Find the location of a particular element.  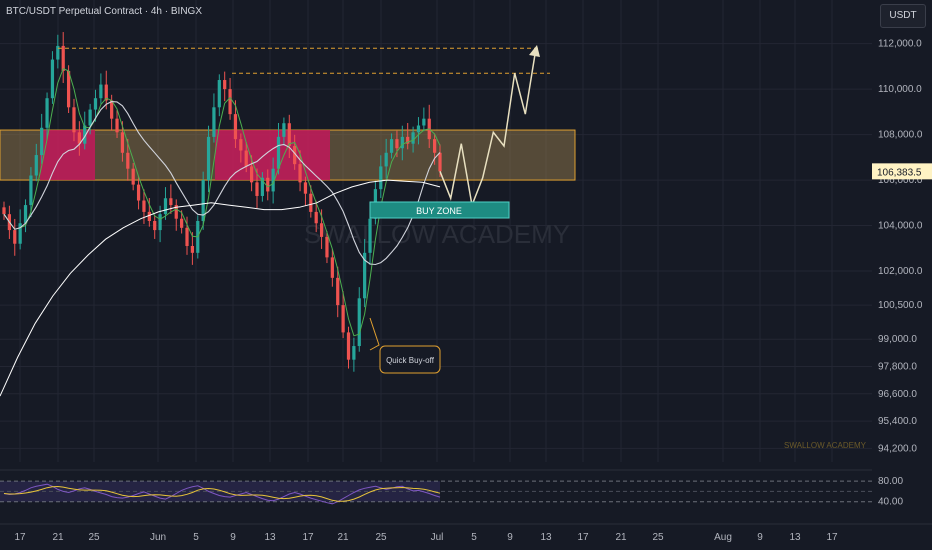

rsi-signal-line is located at coordinates (222, 493).